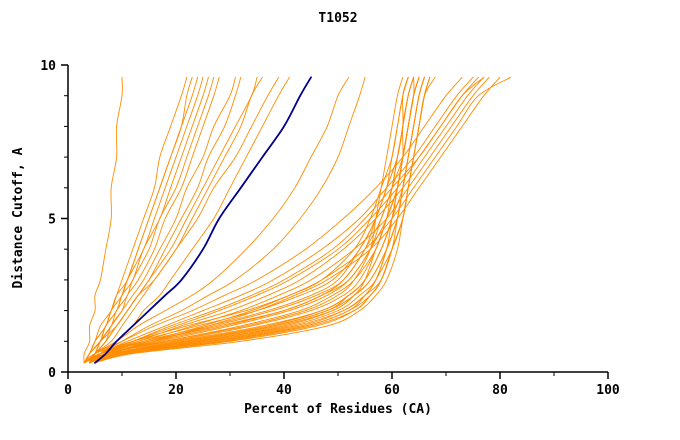 This screenshot has height=440, width=680. What do you see at coordinates (392, 390) in the screenshot?
I see `x-tick-label: 60` at bounding box center [392, 390].